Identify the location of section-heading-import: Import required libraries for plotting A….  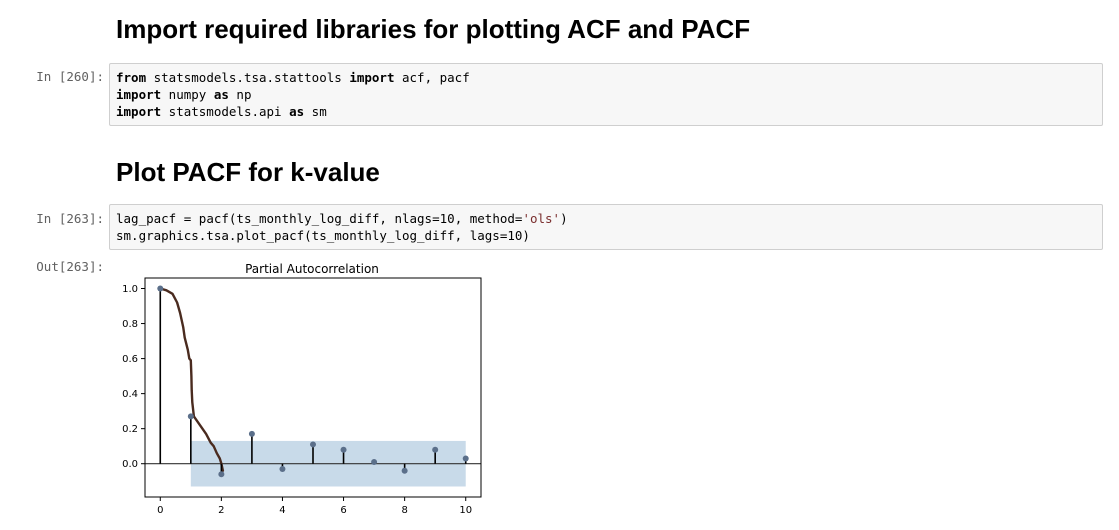
(433, 29).